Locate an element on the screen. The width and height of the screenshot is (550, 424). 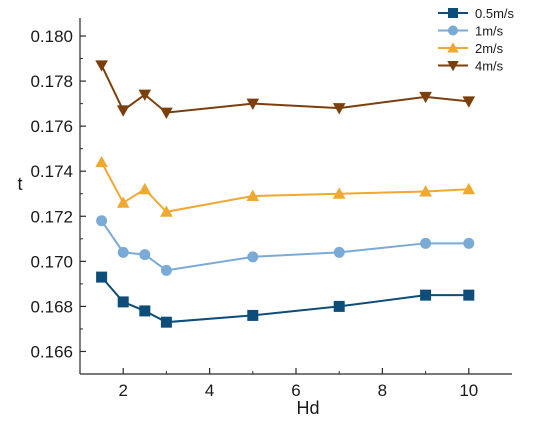
x-tick-label: 4 is located at coordinates (209, 390).